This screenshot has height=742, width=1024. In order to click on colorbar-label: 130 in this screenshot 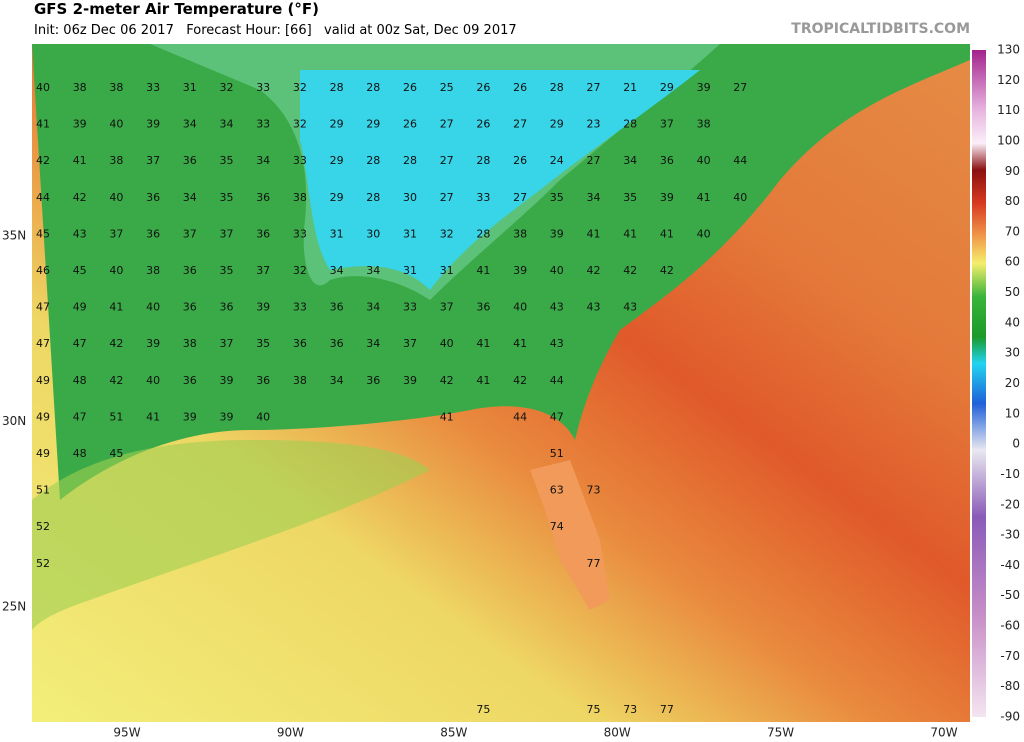, I will do `click(1008, 50)`.